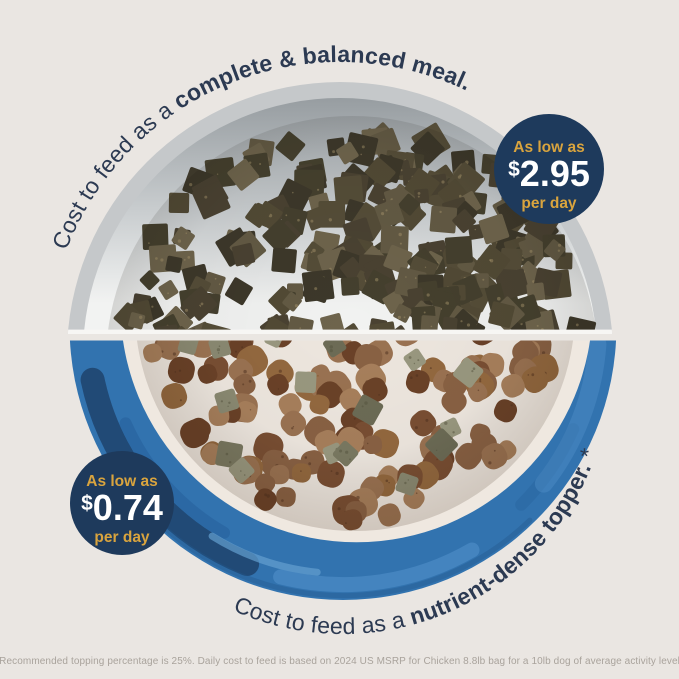 The image size is (679, 679). I want to click on price-badge-meal: As low as $2.95 per day, so click(549, 169).